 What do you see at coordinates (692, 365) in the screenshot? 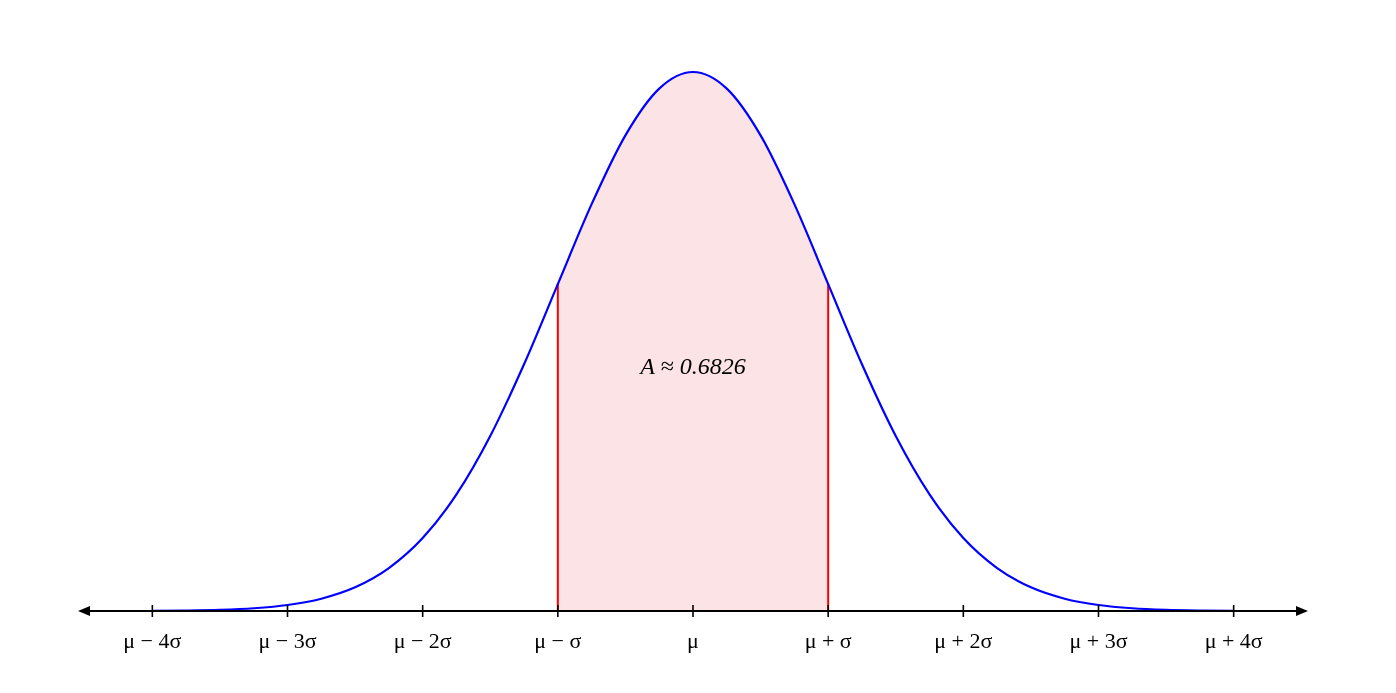
I see `band-label: A ≈ 0.6826` at bounding box center [692, 365].